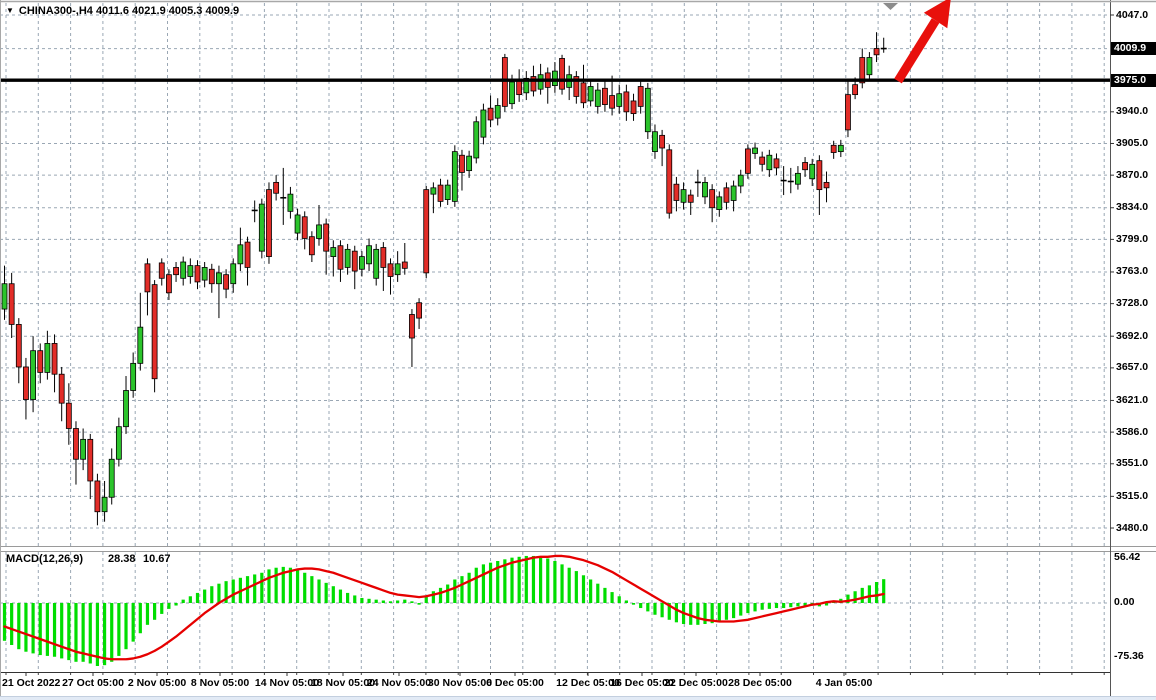  I want to click on time-tick-label: 6 Dec 05:00, so click(515, 683).